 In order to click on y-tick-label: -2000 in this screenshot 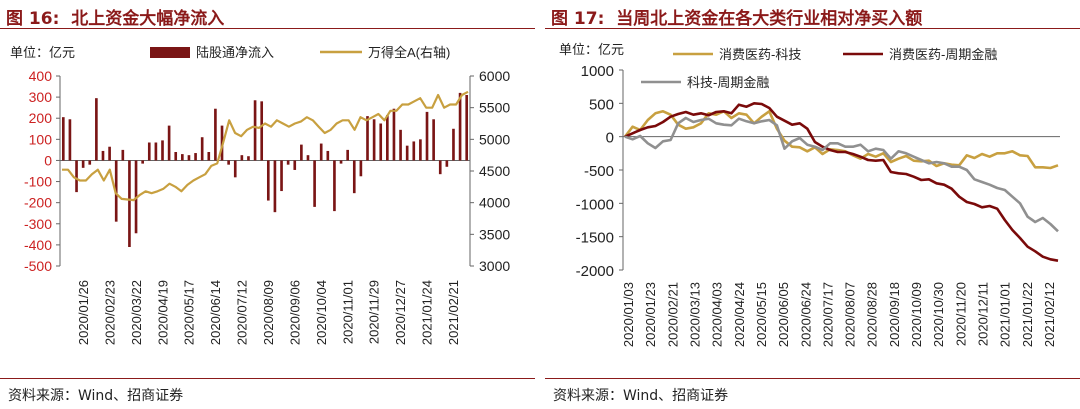, I will do `click(595, 271)`.